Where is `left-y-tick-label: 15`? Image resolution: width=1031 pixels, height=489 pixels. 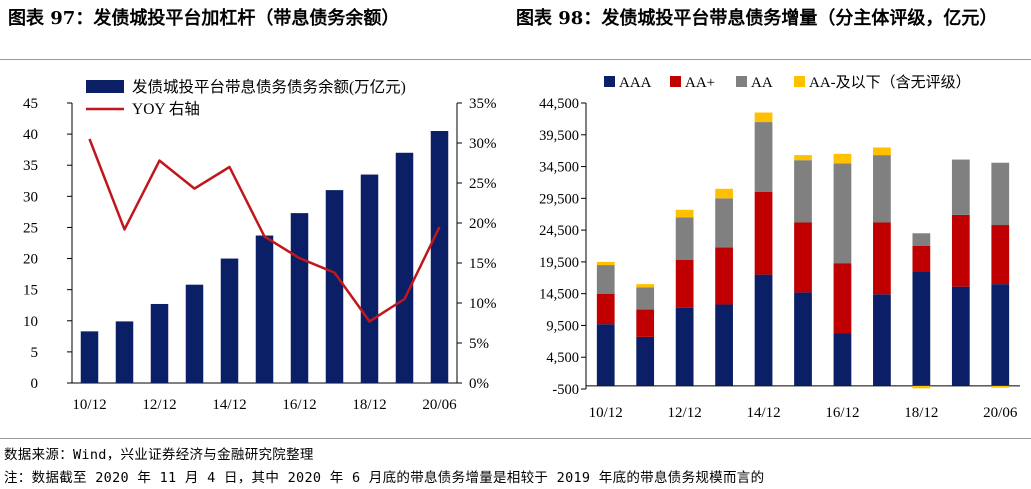 left-y-tick-label: 15 is located at coordinates (30, 291).